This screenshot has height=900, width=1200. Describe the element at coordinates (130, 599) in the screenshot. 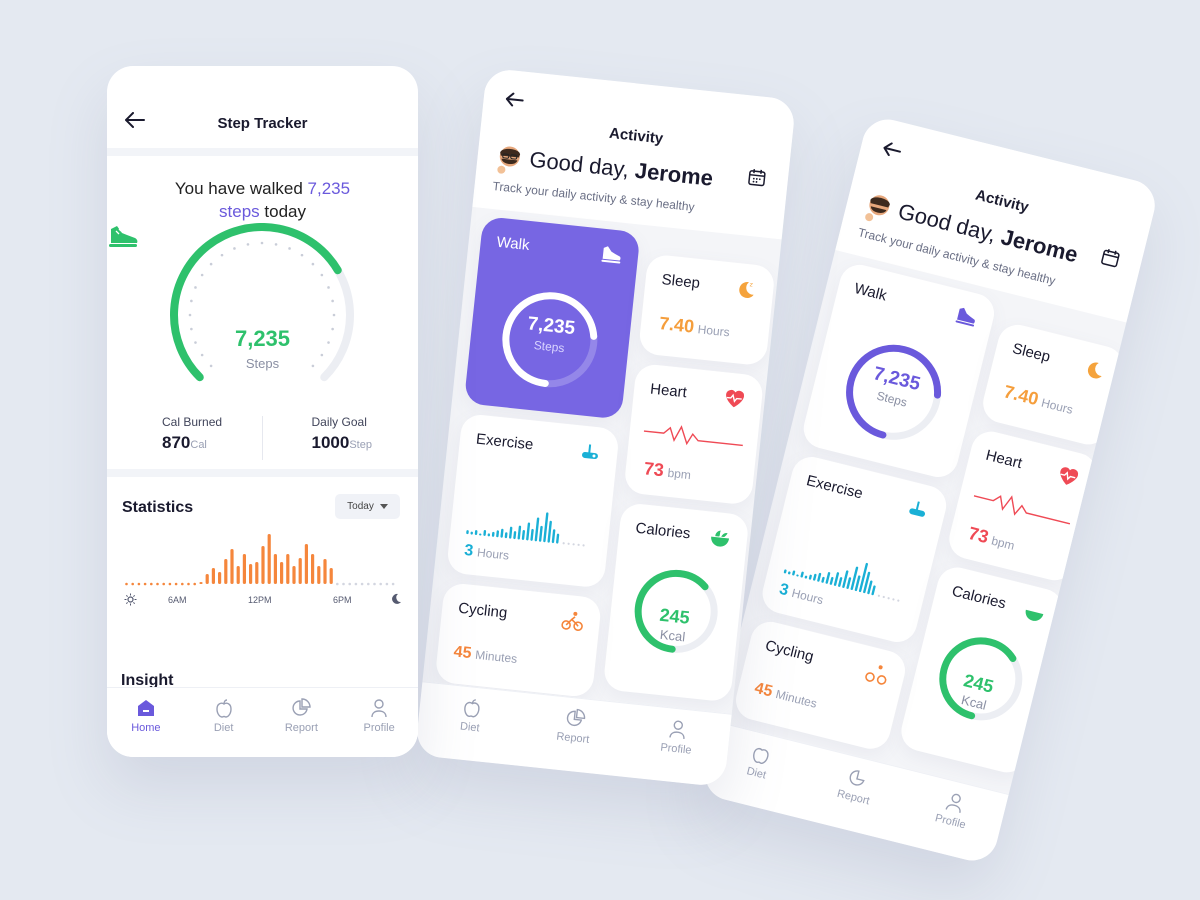

I see `sun-icon` at that location.